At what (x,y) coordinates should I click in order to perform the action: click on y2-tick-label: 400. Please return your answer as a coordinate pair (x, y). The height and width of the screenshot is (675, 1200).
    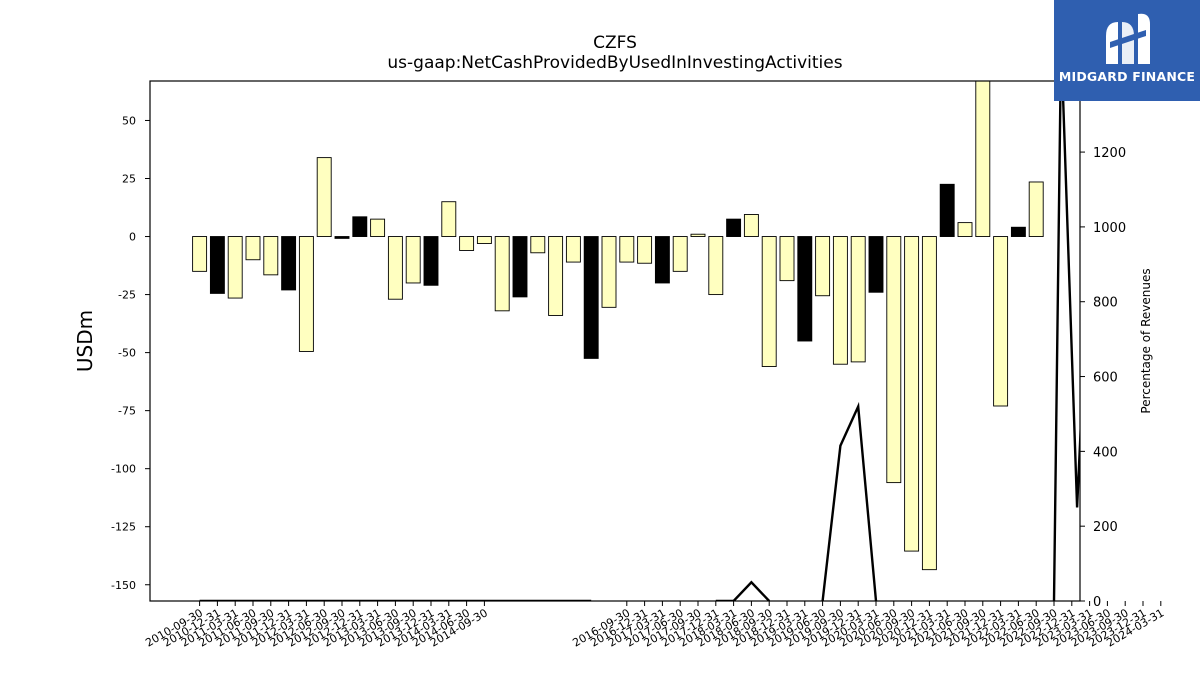
    Looking at the image, I should click on (1105, 452).